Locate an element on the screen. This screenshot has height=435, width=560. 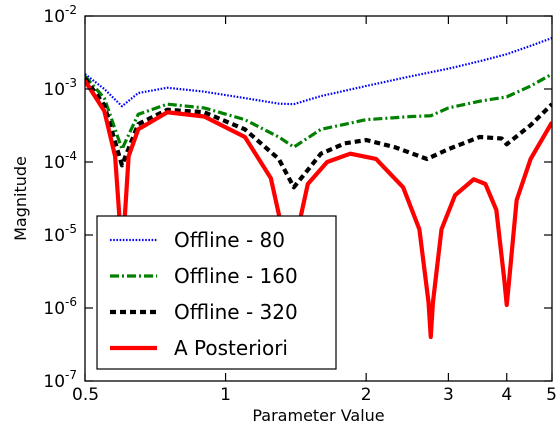
x-tick-label: 1 is located at coordinates (225, 395).